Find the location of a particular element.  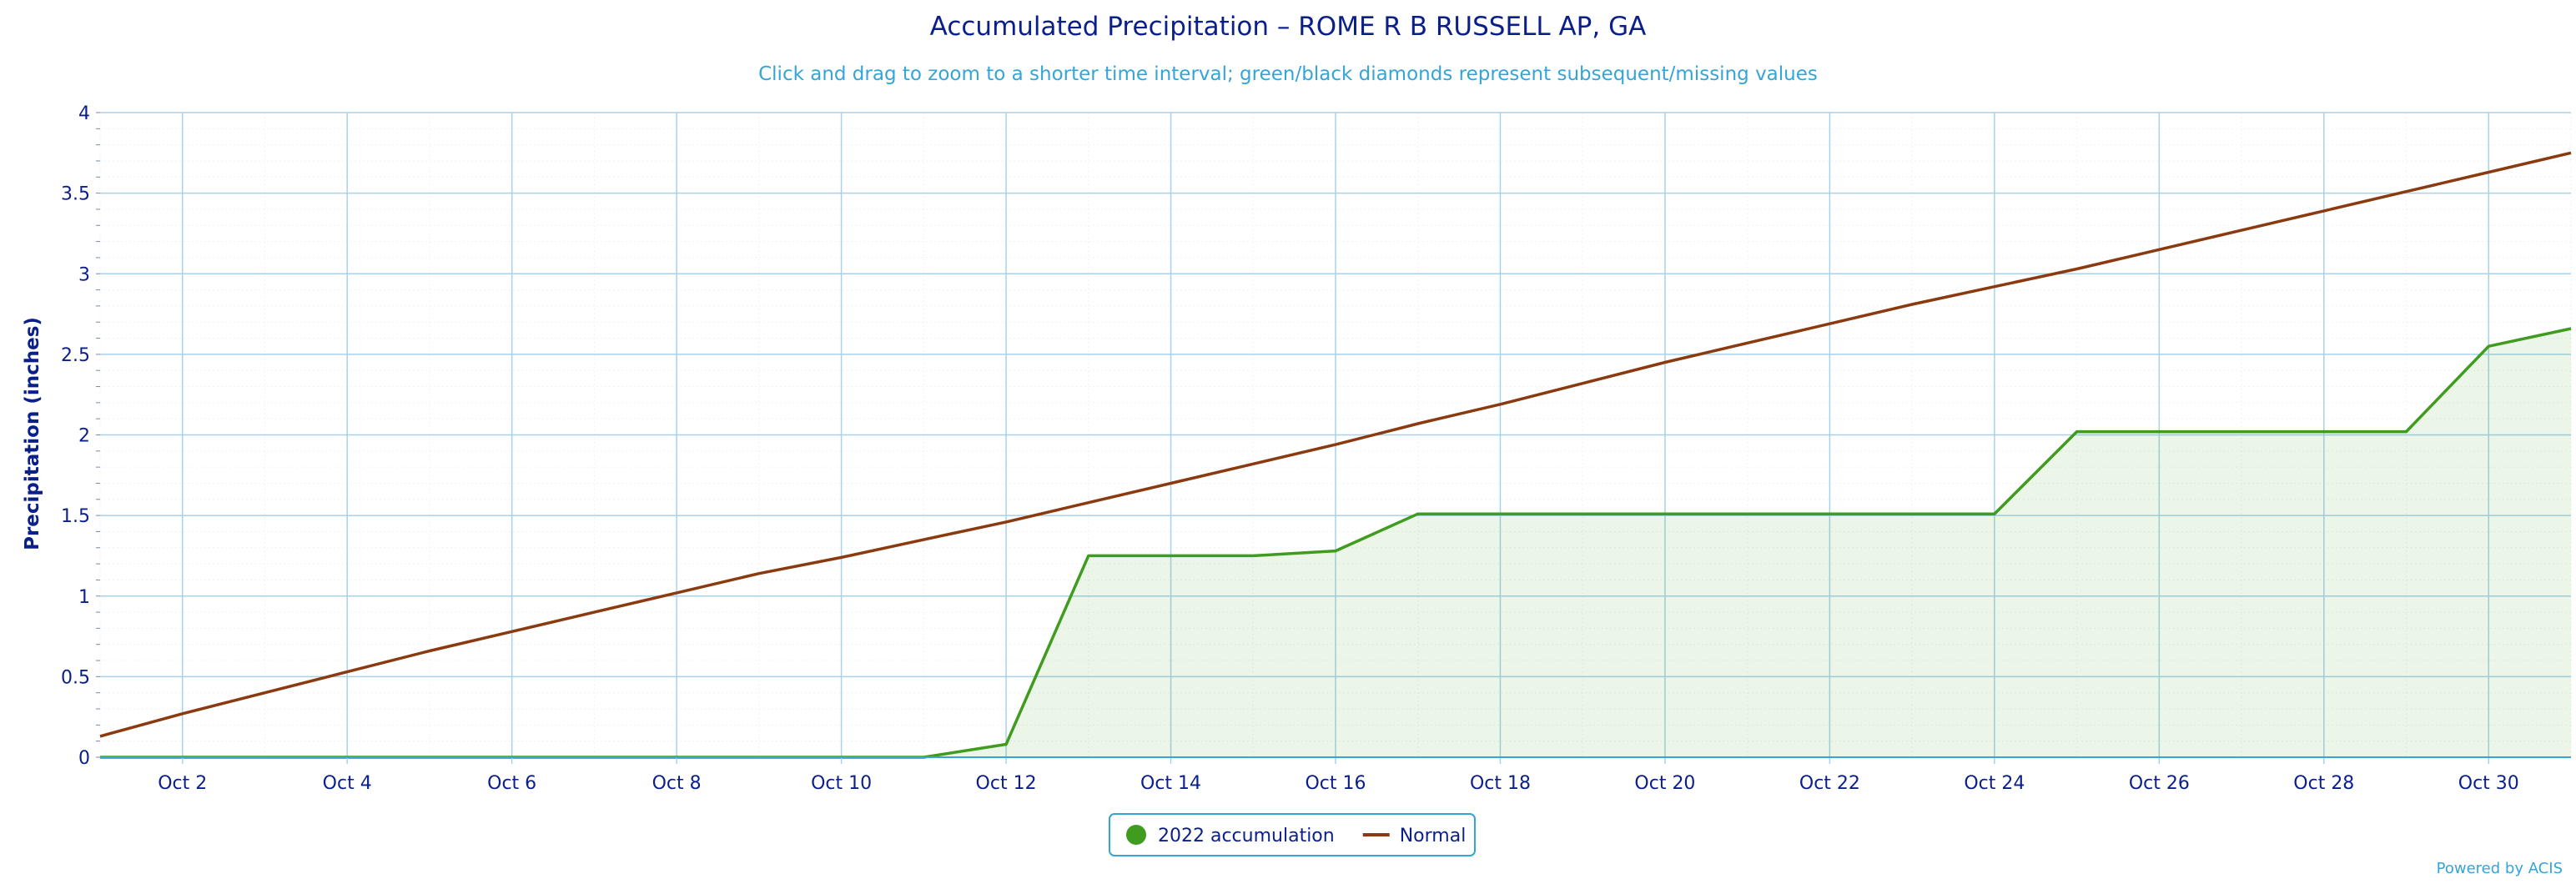

y-tick-label: 3.5 is located at coordinates (75, 194).